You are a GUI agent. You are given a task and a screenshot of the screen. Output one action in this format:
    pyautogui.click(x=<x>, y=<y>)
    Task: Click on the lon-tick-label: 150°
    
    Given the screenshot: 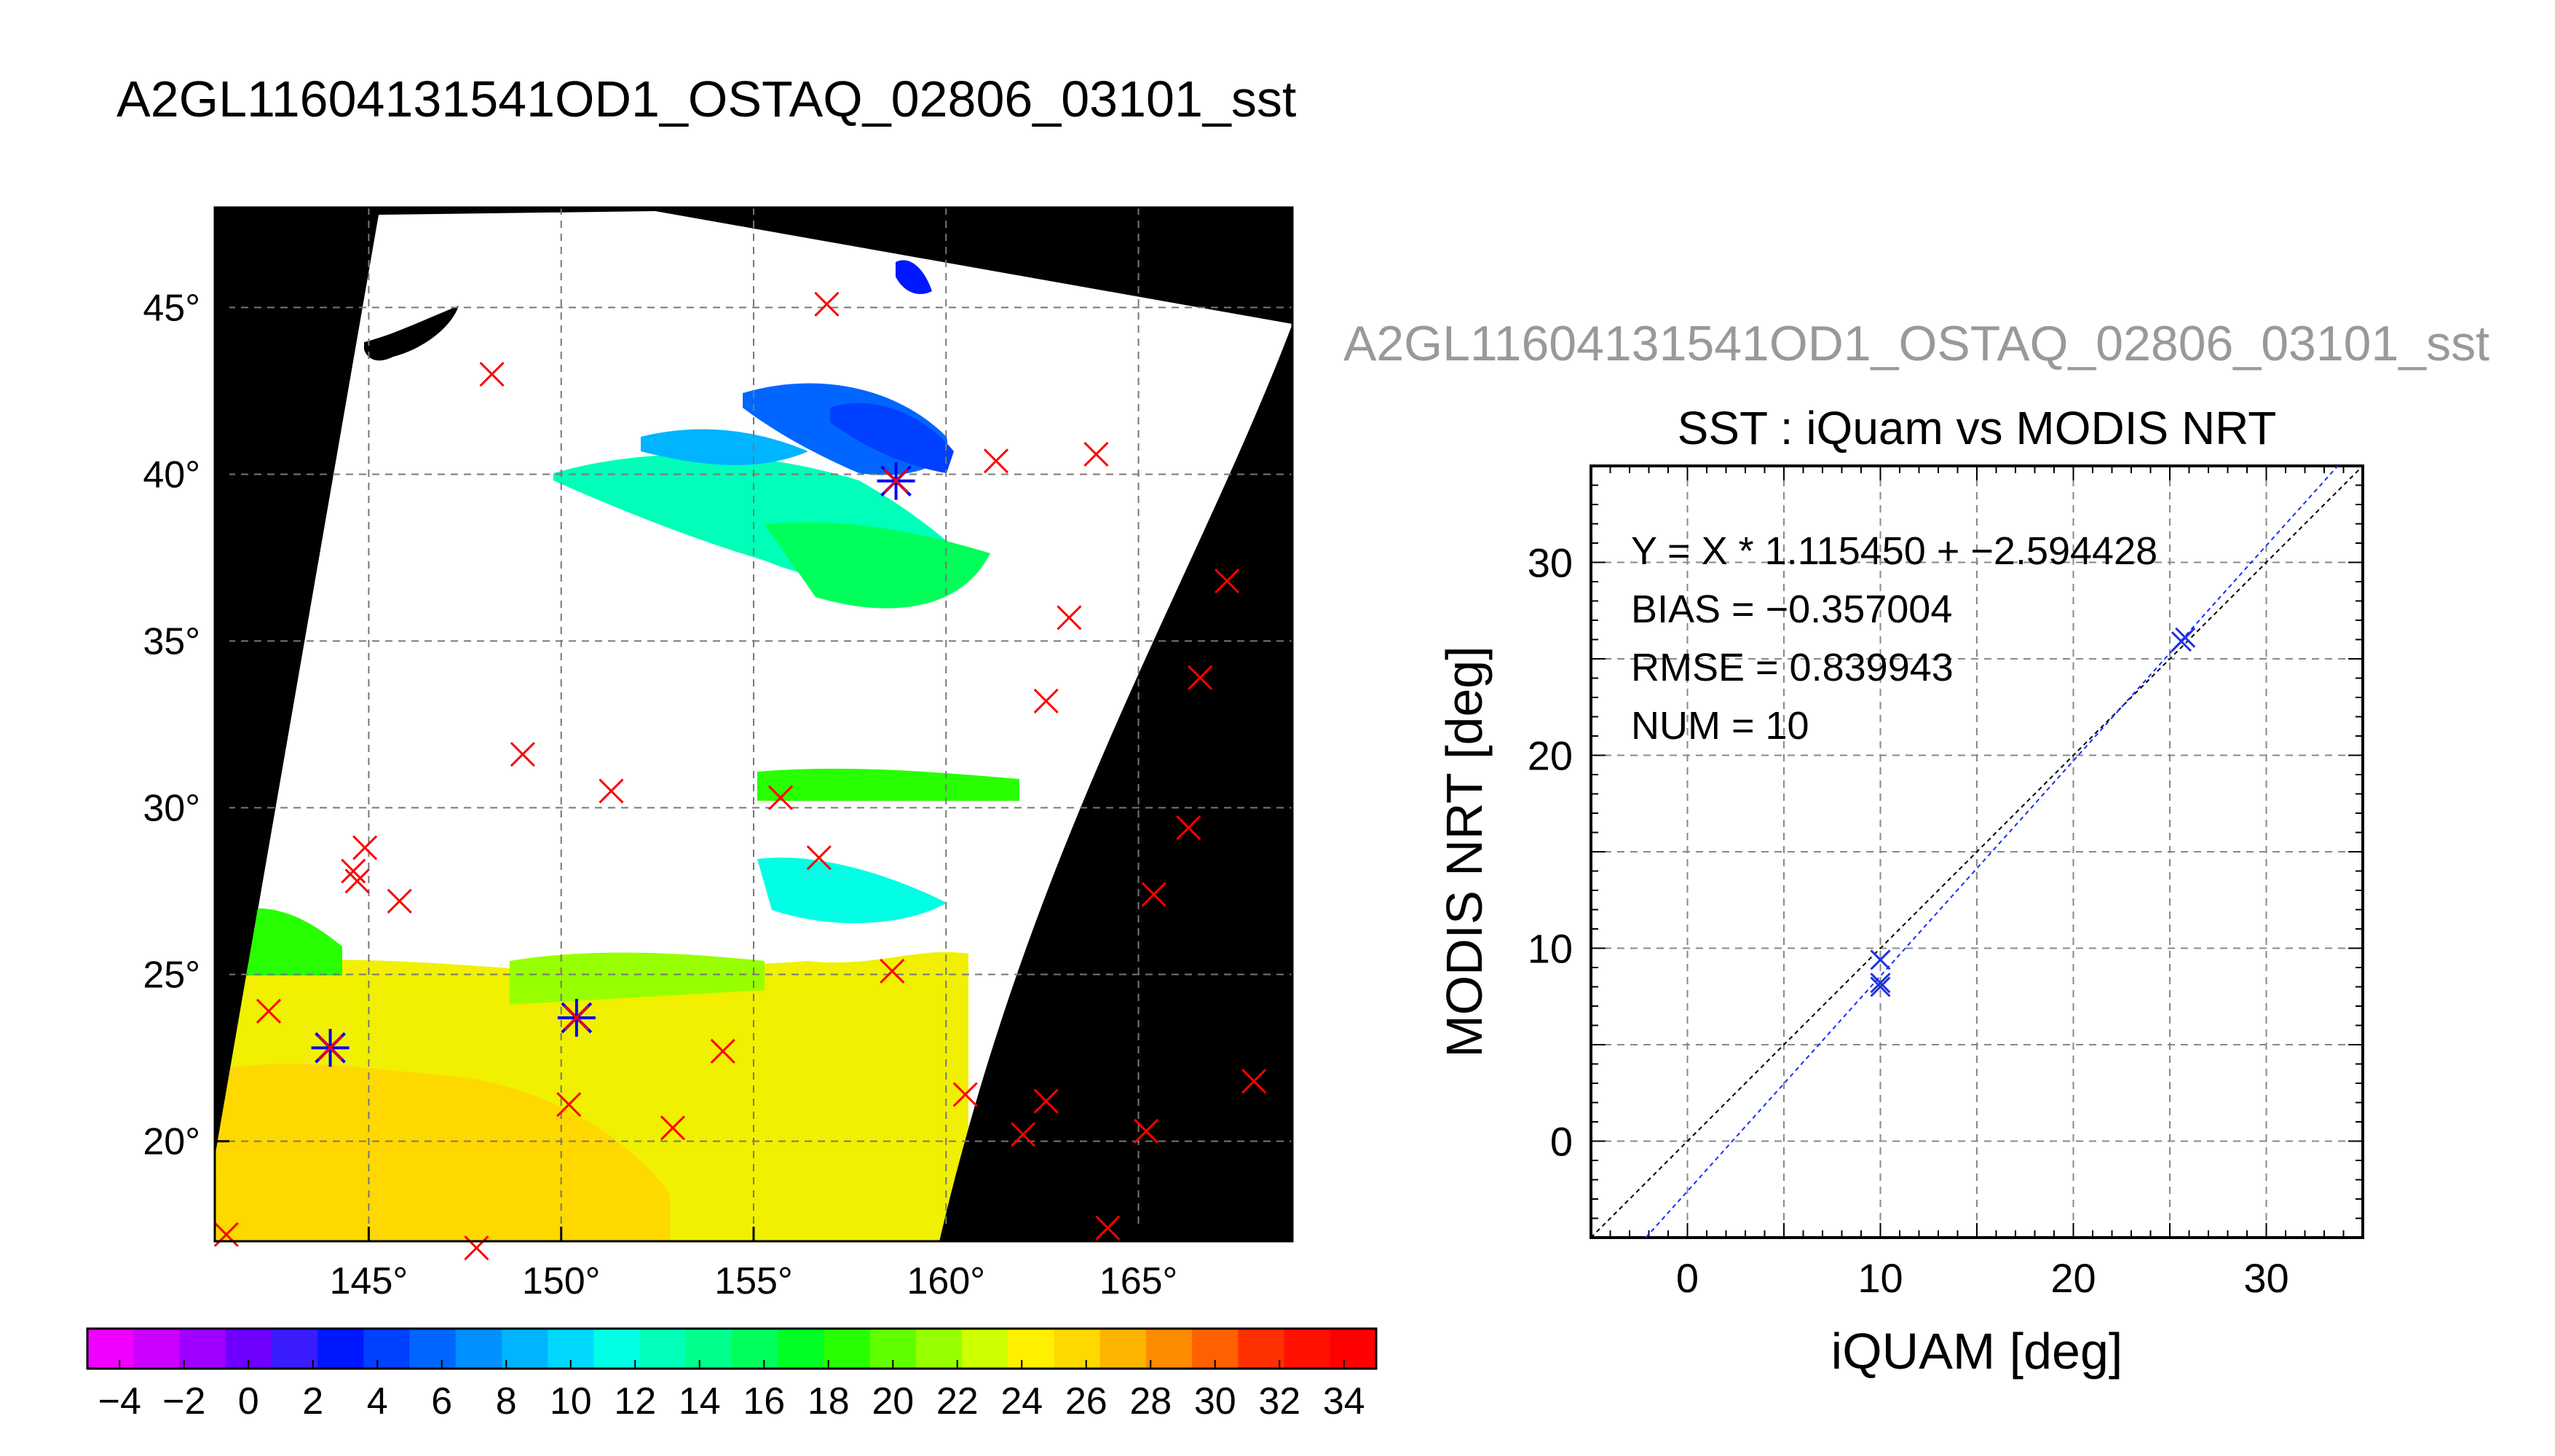 What is the action you would take?
    pyautogui.click(x=561, y=1281)
    